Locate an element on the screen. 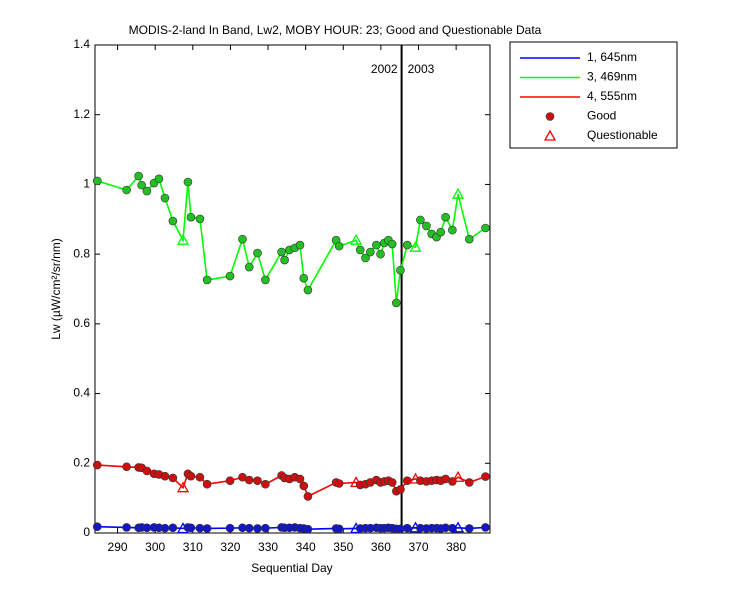 This screenshot has width=750, height=600. x-tick-label: 330 is located at coordinates (268, 547).